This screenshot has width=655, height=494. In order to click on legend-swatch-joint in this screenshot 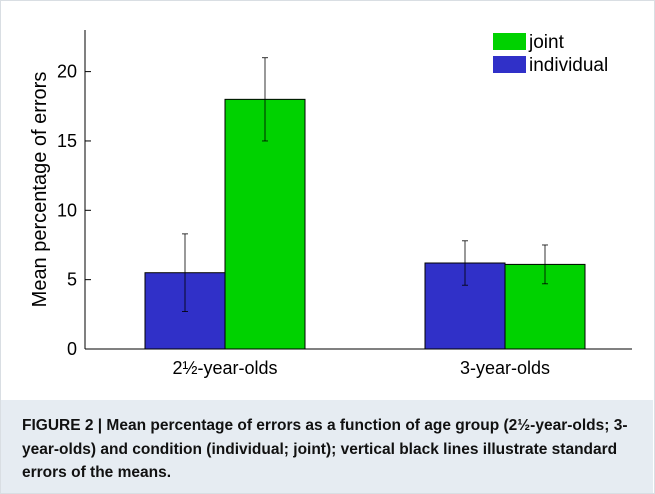, I will do `click(509, 41)`.